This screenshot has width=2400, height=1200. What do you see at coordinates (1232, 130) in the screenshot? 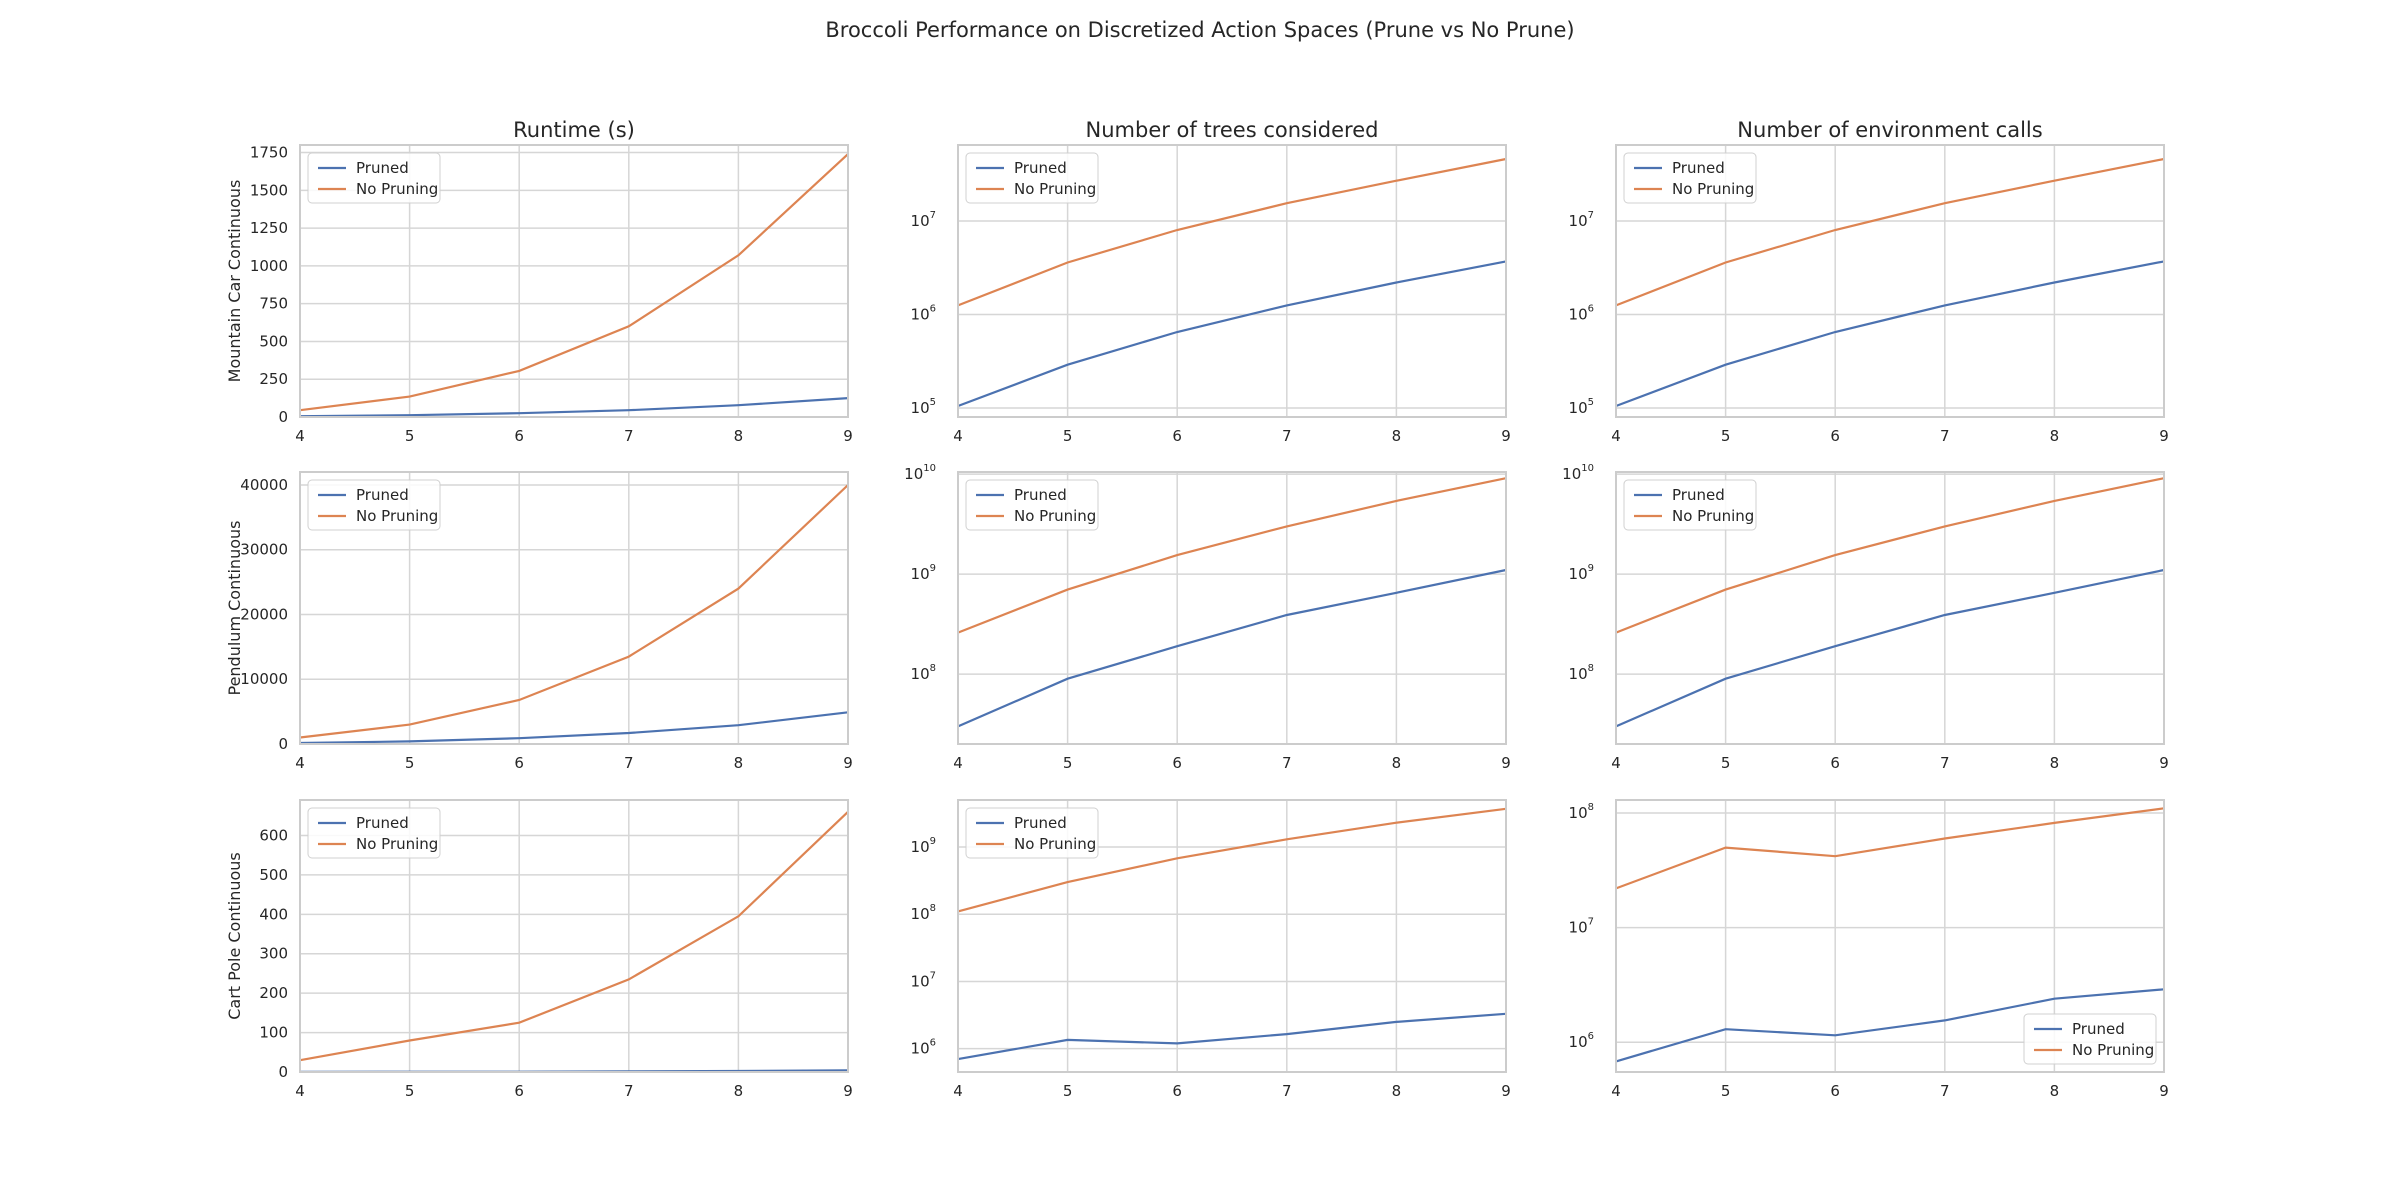
I see `subplot-title: Number of trees considered` at bounding box center [1232, 130].